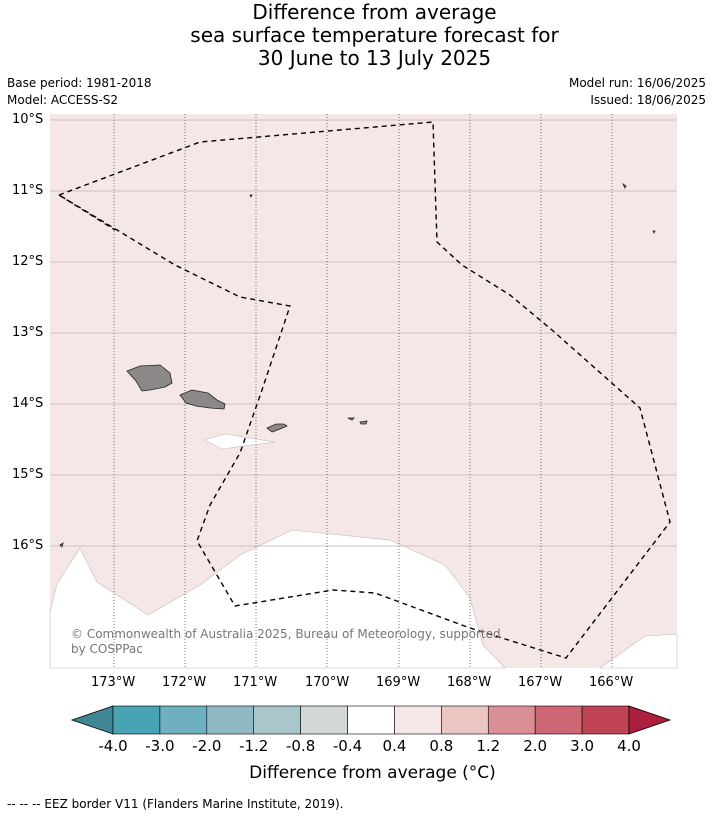 Image resolution: width=713 pixels, height=816 pixels. What do you see at coordinates (251, 196) in the screenshot?
I see `swains-island` at bounding box center [251, 196].